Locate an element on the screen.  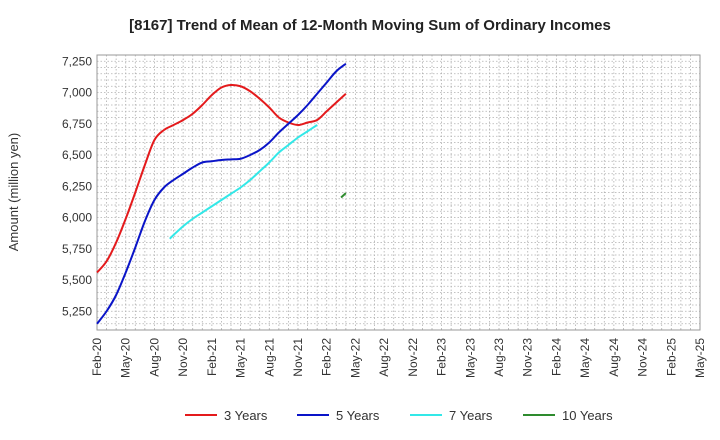
x-tick-label: Aug-22 is located at coordinates (384, 357).